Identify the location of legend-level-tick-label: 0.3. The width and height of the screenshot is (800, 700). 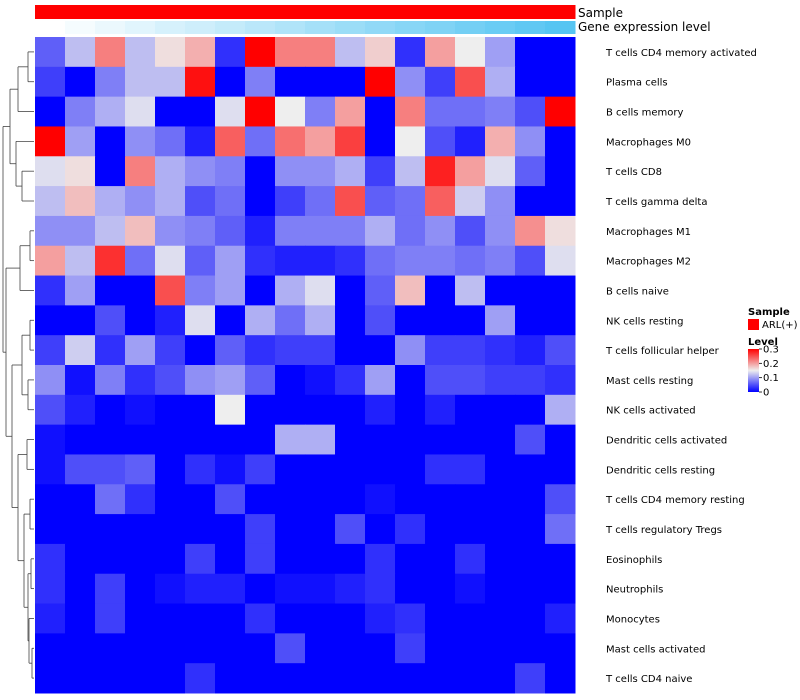
(771, 350).